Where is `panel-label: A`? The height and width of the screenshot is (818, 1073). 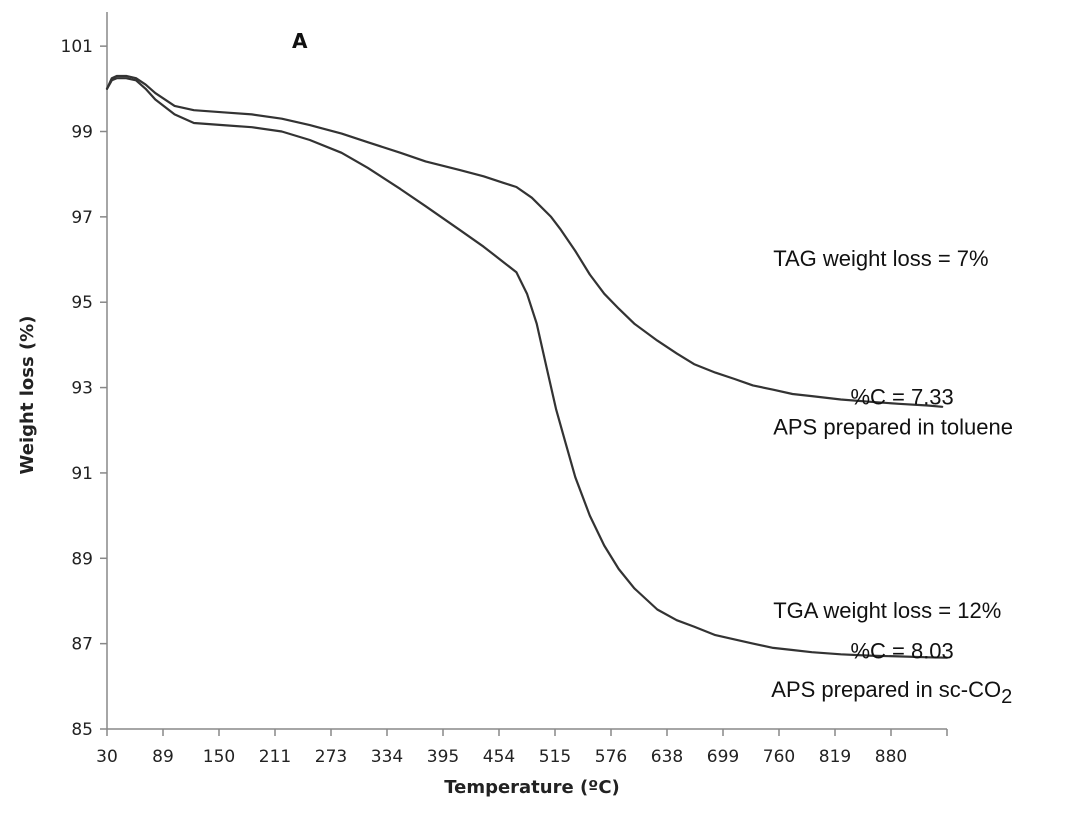 panel-label: A is located at coordinates (300, 41).